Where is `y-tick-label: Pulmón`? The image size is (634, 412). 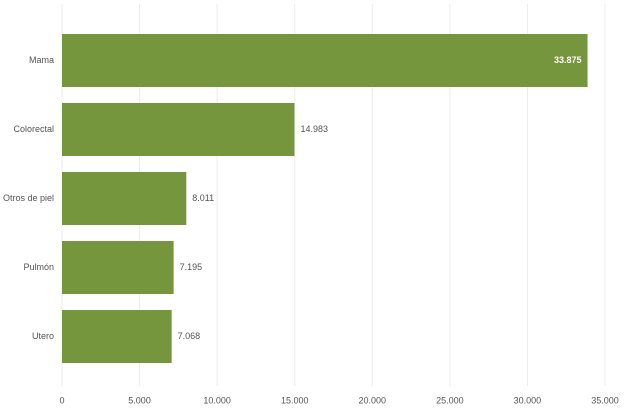
y-tick-label: Pulmón is located at coordinates (38, 267).